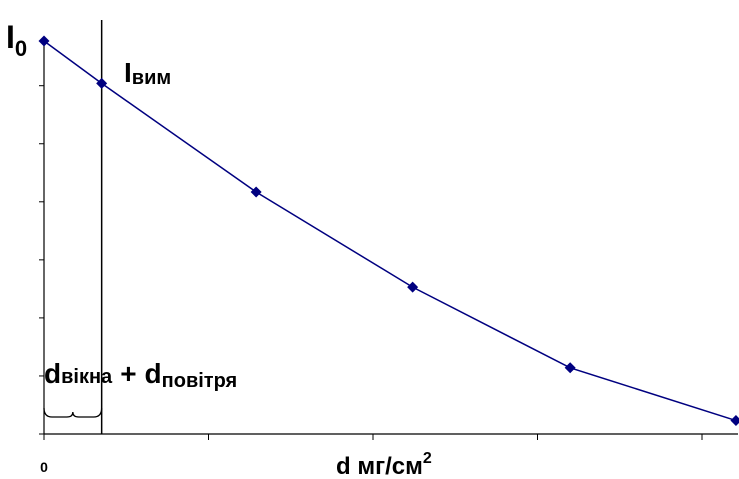 This screenshot has height=479, width=739. I want to click on x-axis-label-sup: 2, so click(427, 458).